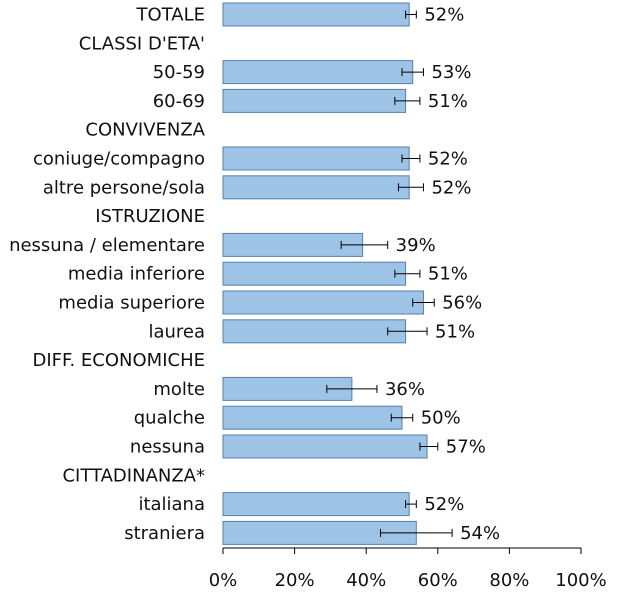 This screenshot has height=600, width=624. What do you see at coordinates (509, 580) in the screenshot?
I see `x-tick-label: 80%` at bounding box center [509, 580].